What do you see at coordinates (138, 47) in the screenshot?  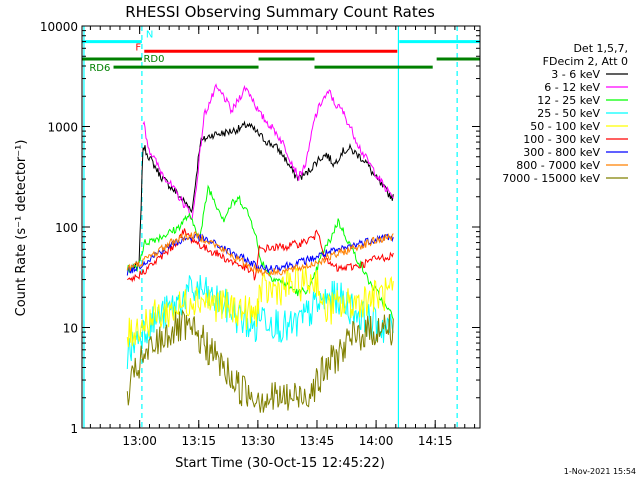 I see `state-bar-label-f: F` at bounding box center [138, 47].